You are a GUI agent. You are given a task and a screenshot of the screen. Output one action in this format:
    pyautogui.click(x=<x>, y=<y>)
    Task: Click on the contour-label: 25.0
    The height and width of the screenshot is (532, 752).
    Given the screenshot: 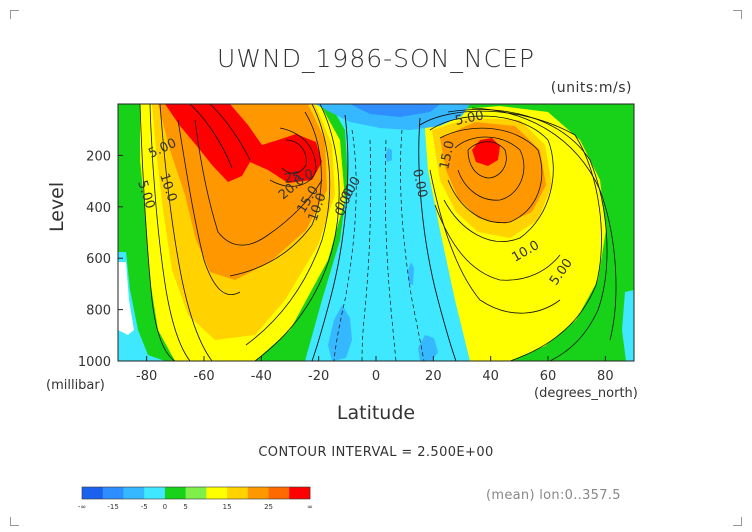 What is the action you would take?
    pyautogui.click(x=298, y=177)
    